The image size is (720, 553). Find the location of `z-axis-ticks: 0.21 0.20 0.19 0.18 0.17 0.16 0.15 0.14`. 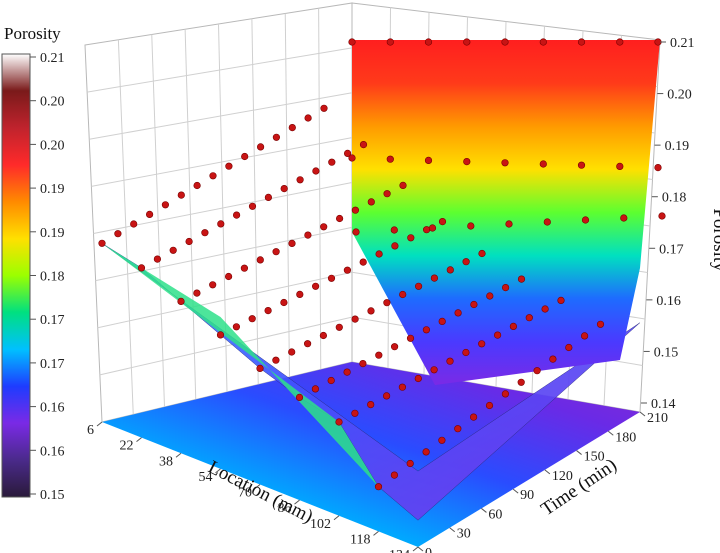

z-axis-ticks: 0.21 0.20 0.19 0.18 0.17 0.16 0.15 0.14 is located at coordinates (668, 224).